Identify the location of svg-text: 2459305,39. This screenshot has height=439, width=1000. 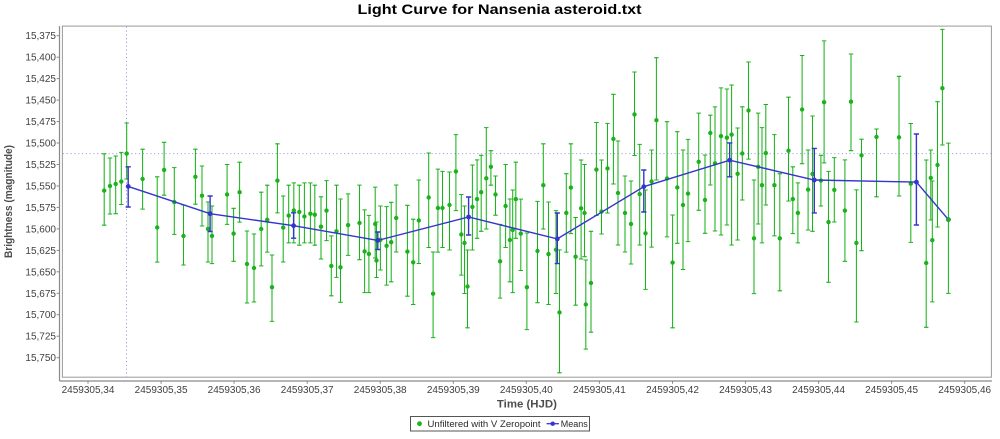
(453, 390).